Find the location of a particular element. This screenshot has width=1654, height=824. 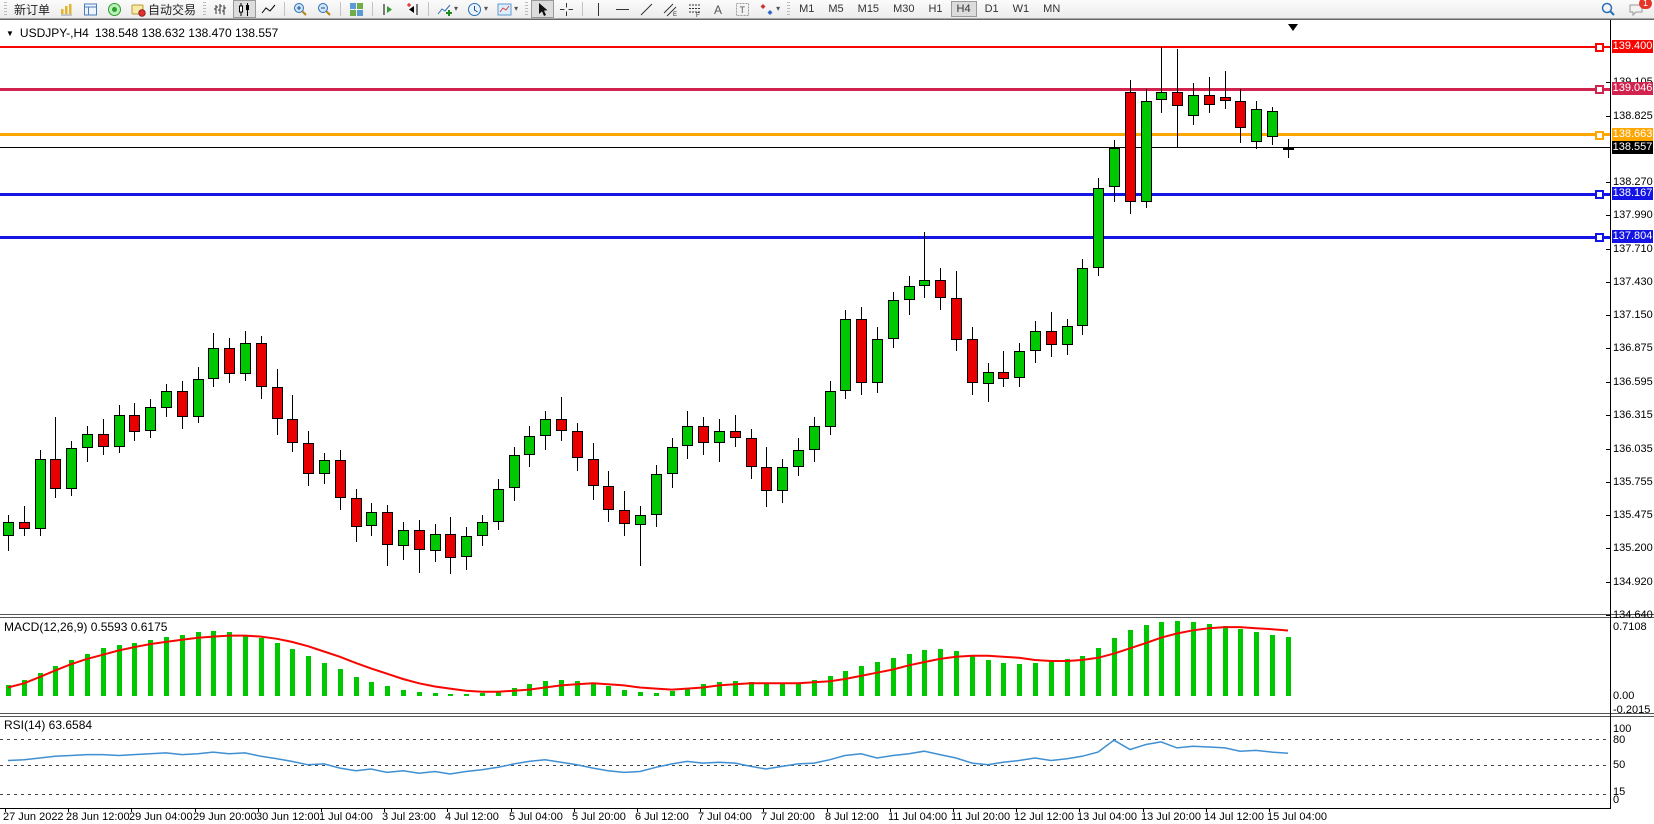

zoom-in-button is located at coordinates (300, 9).